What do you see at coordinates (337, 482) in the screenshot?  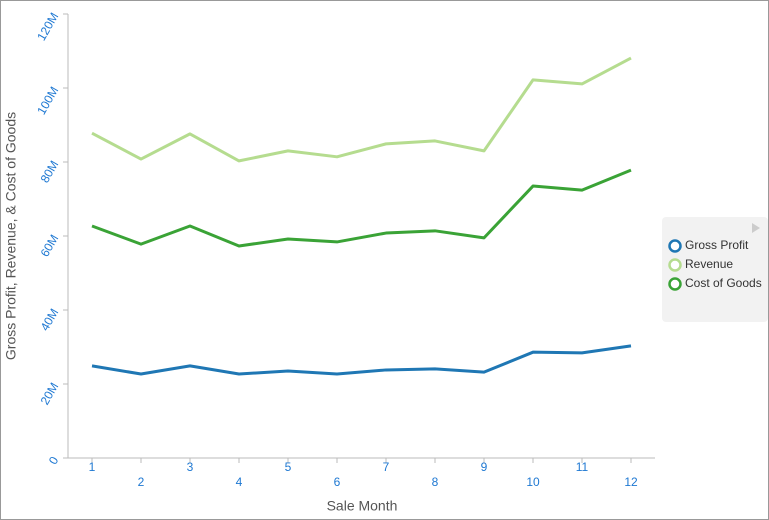 I see `x-tick-label: 6` at bounding box center [337, 482].